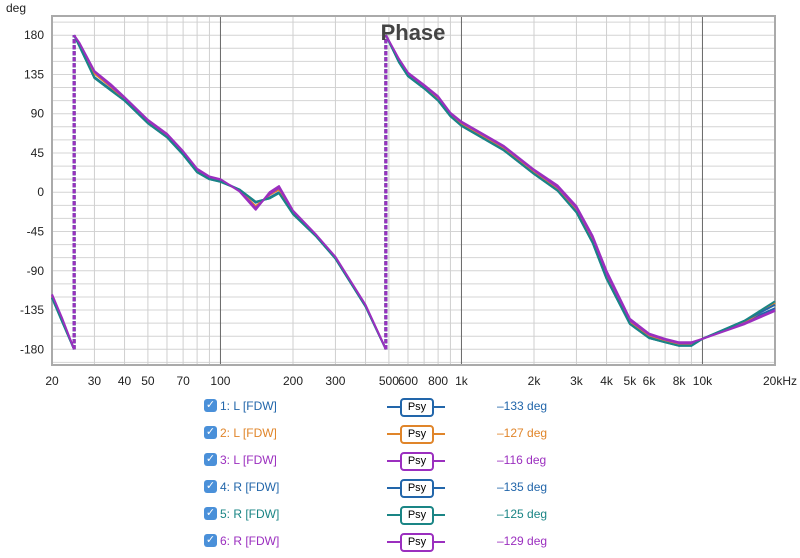 Image resolution: width=800 pixels, height=558 pixels. I want to click on series-value: –133 deg, so click(522, 406).